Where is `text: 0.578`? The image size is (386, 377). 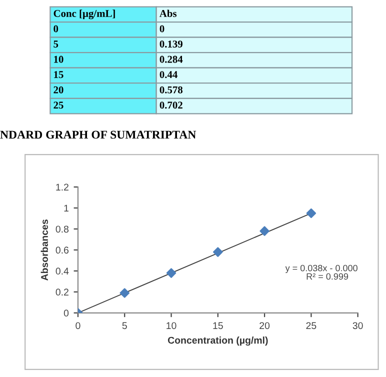 text: 0.578 is located at coordinates (171, 90).